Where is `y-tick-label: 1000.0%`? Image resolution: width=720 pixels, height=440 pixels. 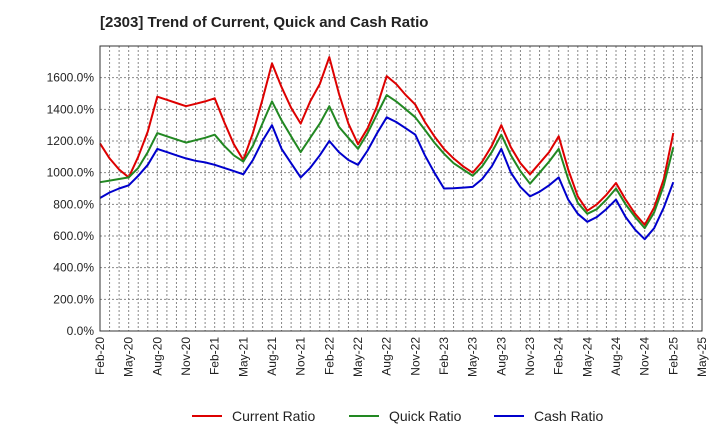
y-tick-label: 1000.0% is located at coordinates (71, 173).